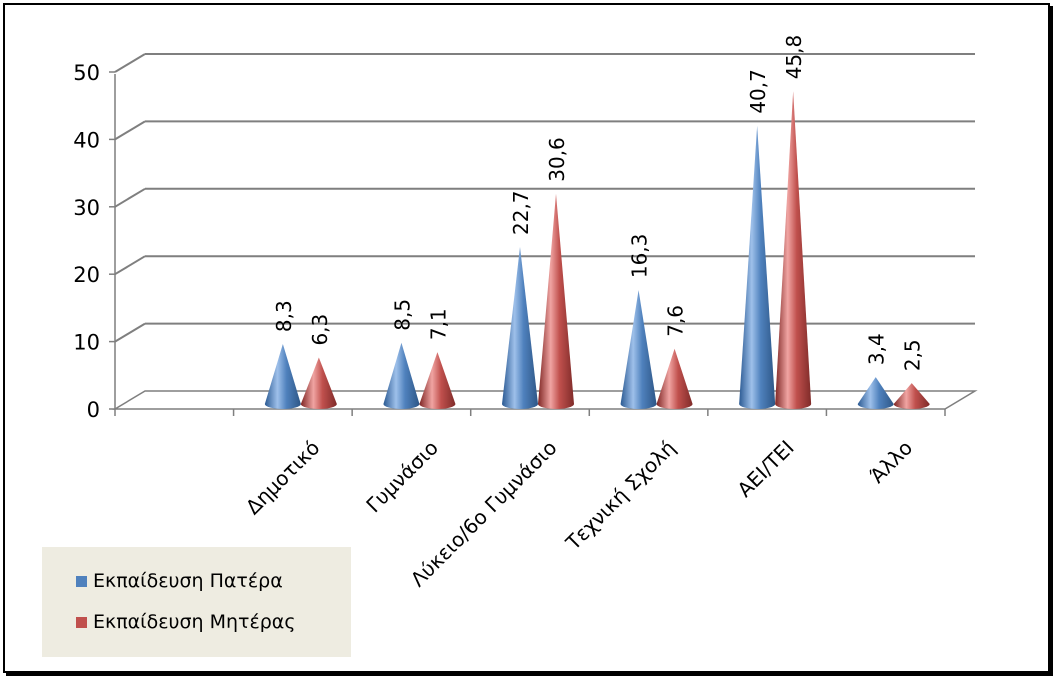 The image size is (1057, 680). Describe the element at coordinates (521, 212) in the screenshot. I see `data-label: 22,7` at that location.